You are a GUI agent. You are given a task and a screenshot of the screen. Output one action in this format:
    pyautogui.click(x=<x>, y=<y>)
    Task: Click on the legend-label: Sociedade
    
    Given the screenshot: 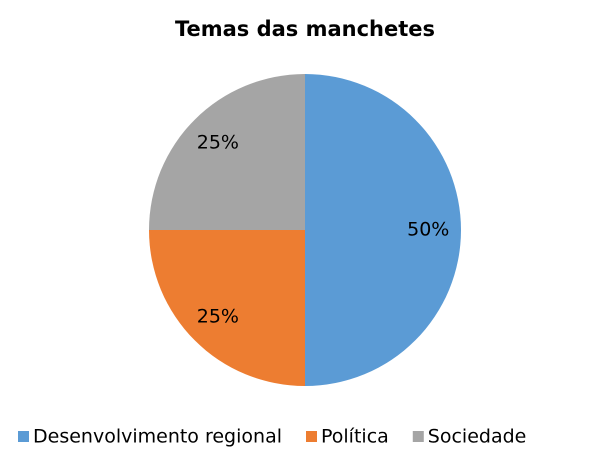 What is the action you would take?
    pyautogui.click(x=477, y=437)
    